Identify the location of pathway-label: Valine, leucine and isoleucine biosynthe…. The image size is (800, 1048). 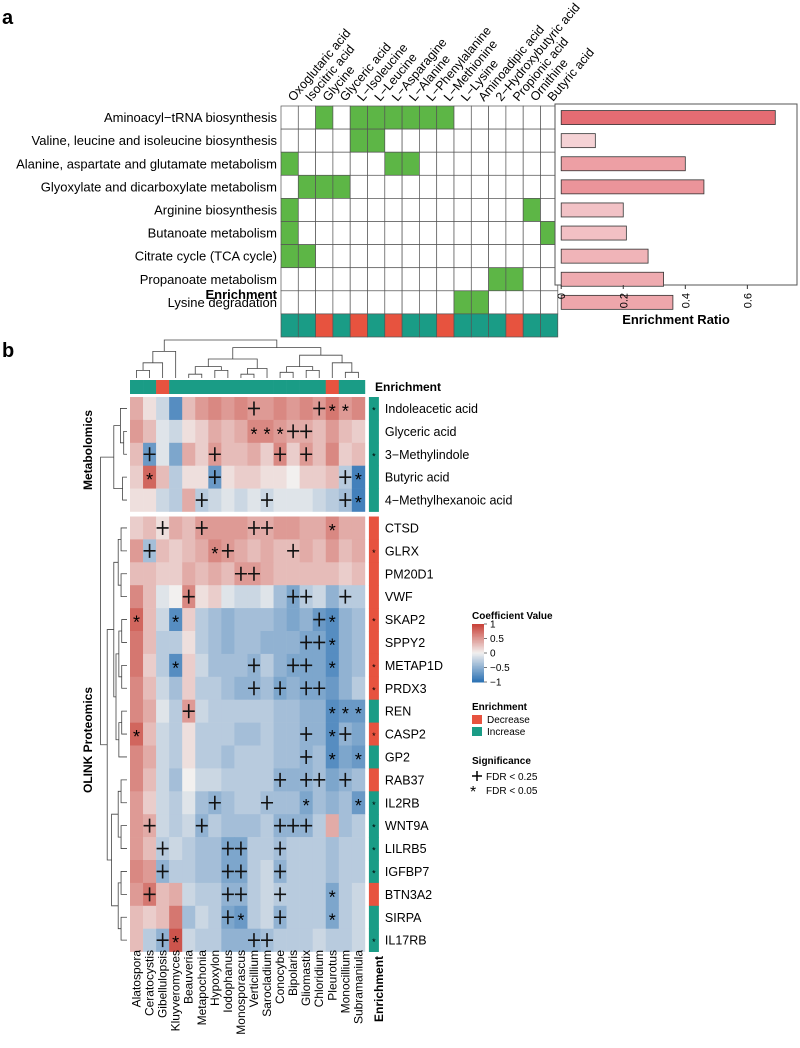
(155, 140).